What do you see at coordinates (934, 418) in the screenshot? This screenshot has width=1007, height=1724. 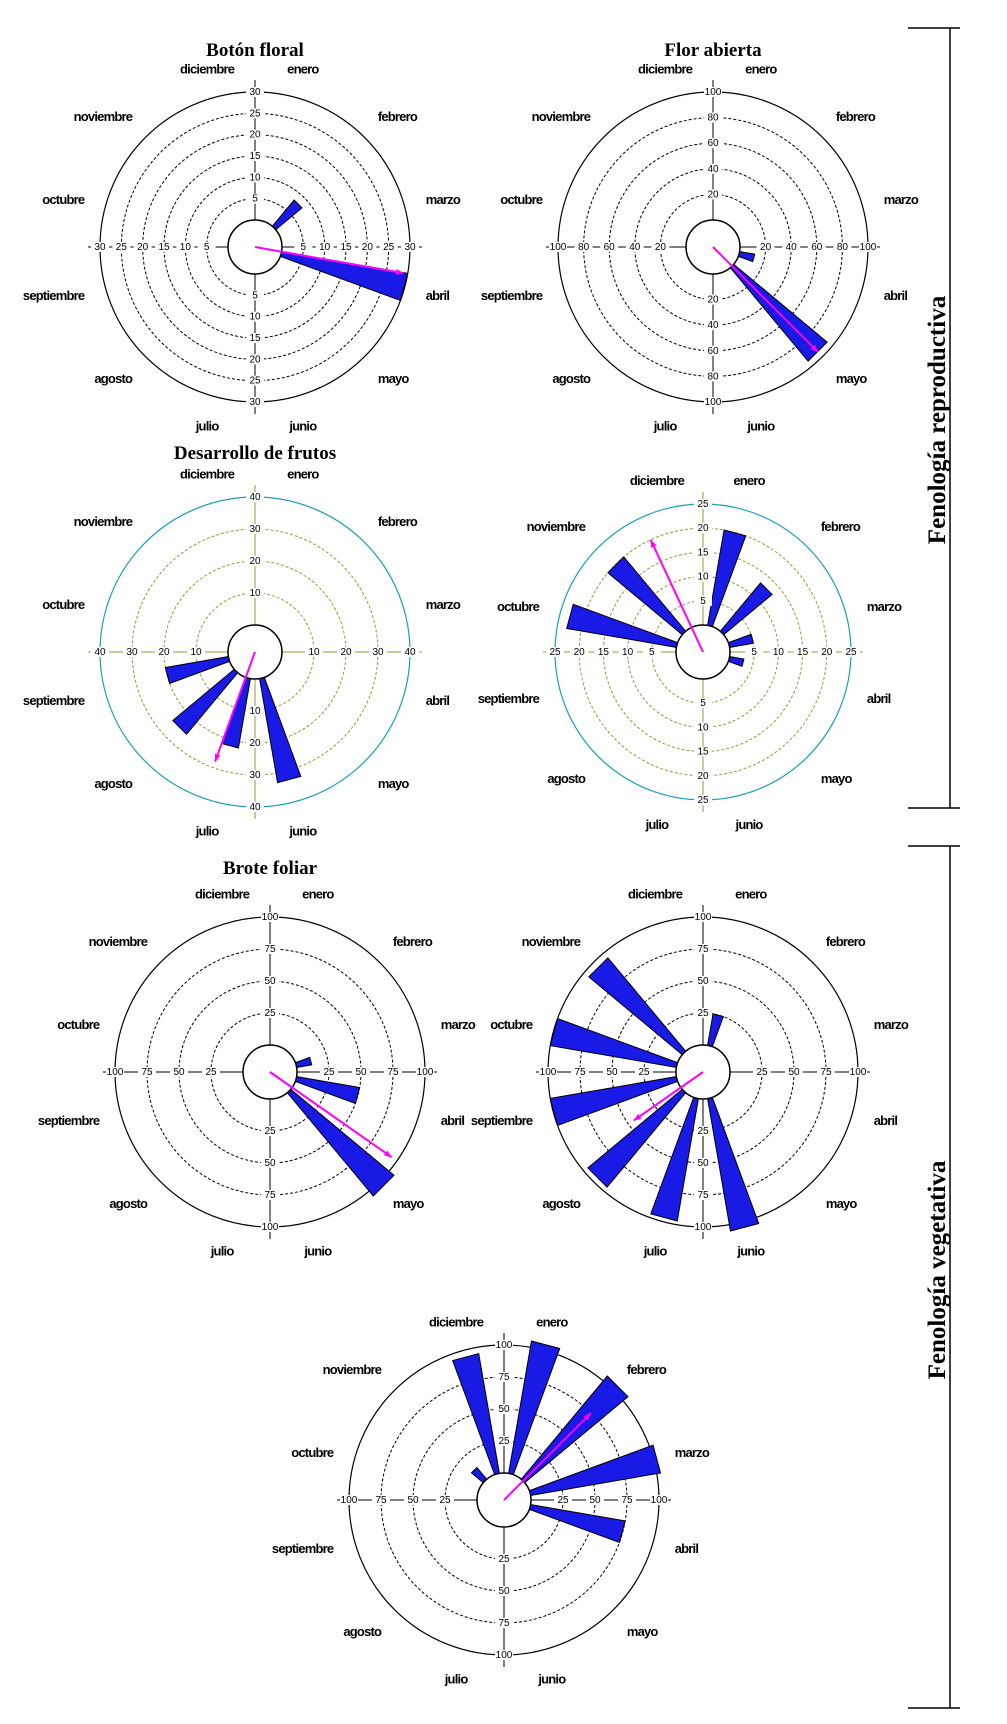 I see `reproductive-bracket` at bounding box center [934, 418].